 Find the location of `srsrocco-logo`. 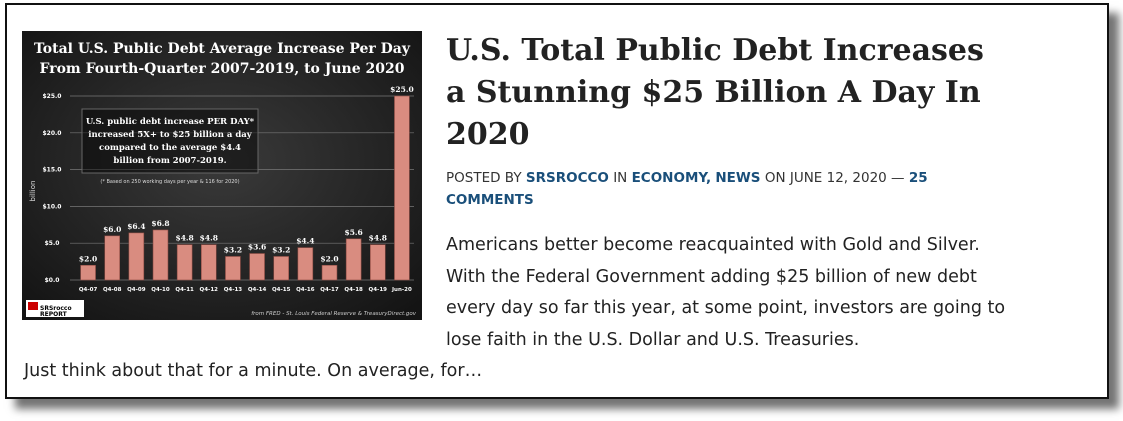

srsrocco-logo is located at coordinates (55, 308).